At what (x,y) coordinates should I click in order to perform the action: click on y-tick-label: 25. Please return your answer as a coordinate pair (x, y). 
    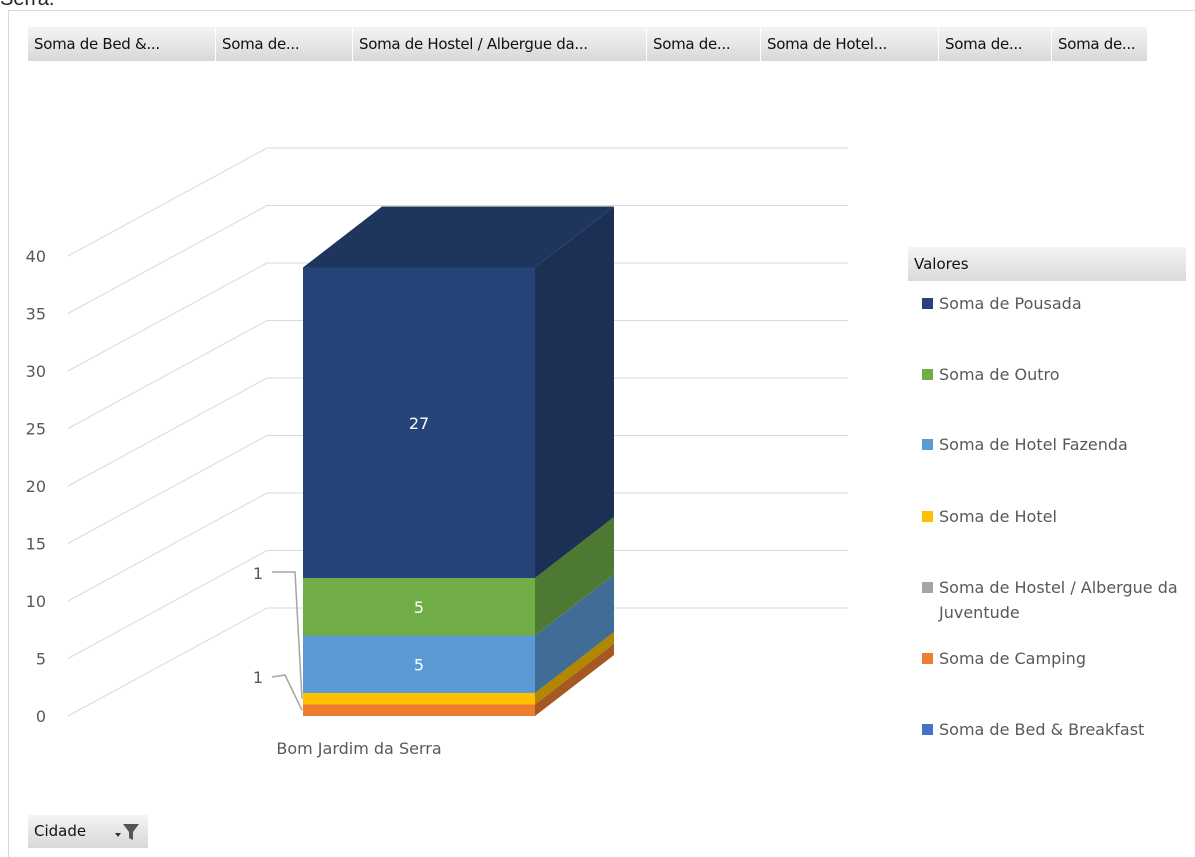
    Looking at the image, I should click on (36, 429).